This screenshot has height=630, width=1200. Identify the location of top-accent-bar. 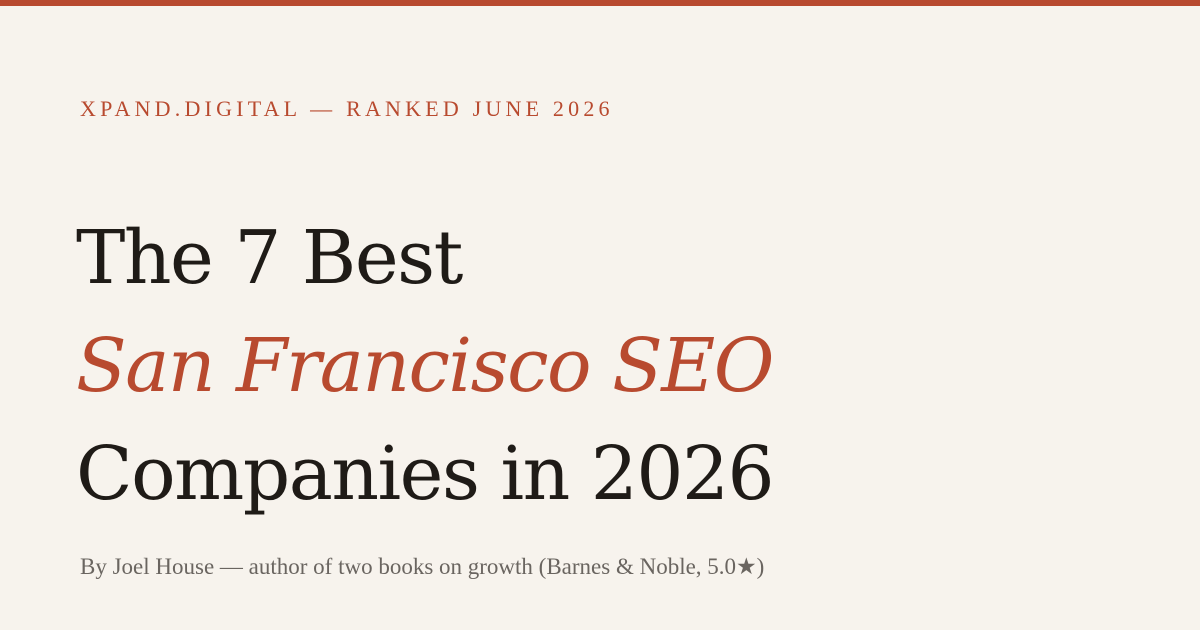
(600, 3).